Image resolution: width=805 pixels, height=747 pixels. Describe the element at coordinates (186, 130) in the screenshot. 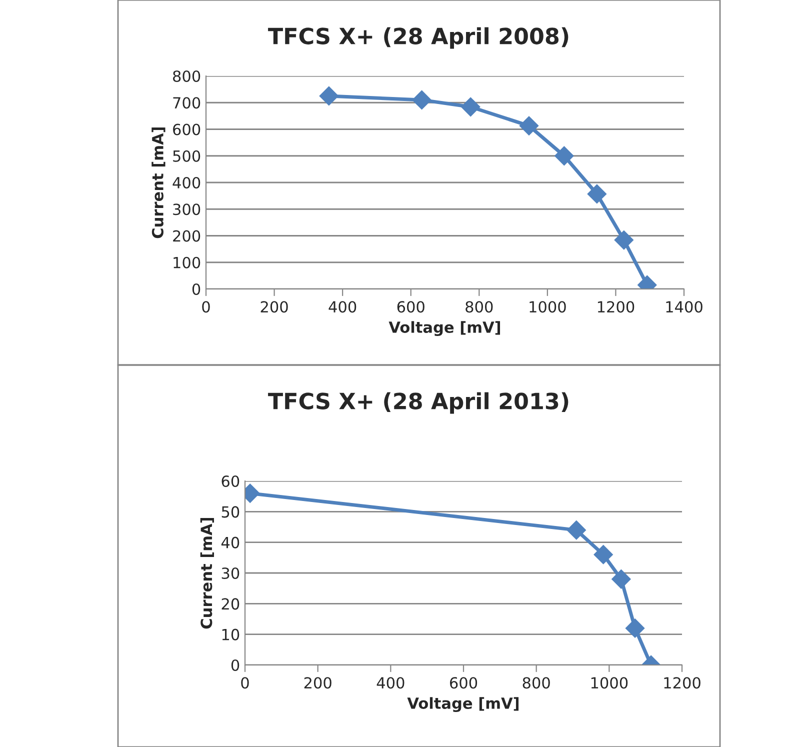

I see `y-tick-label: 600` at that location.